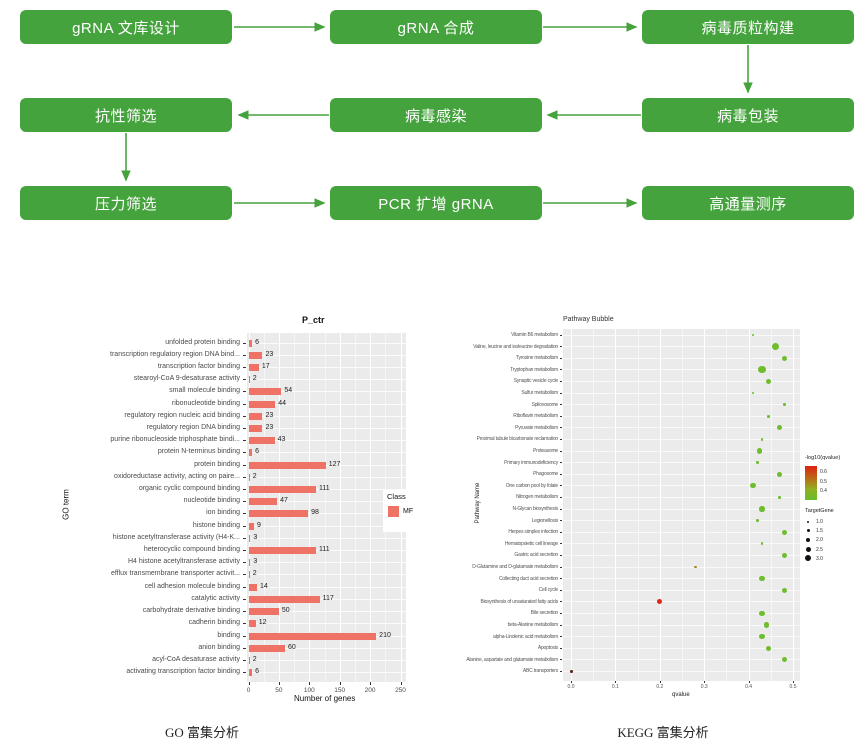  What do you see at coordinates (66, 504) in the screenshot?
I see `go-y-axis-title: GO term` at bounding box center [66, 504].